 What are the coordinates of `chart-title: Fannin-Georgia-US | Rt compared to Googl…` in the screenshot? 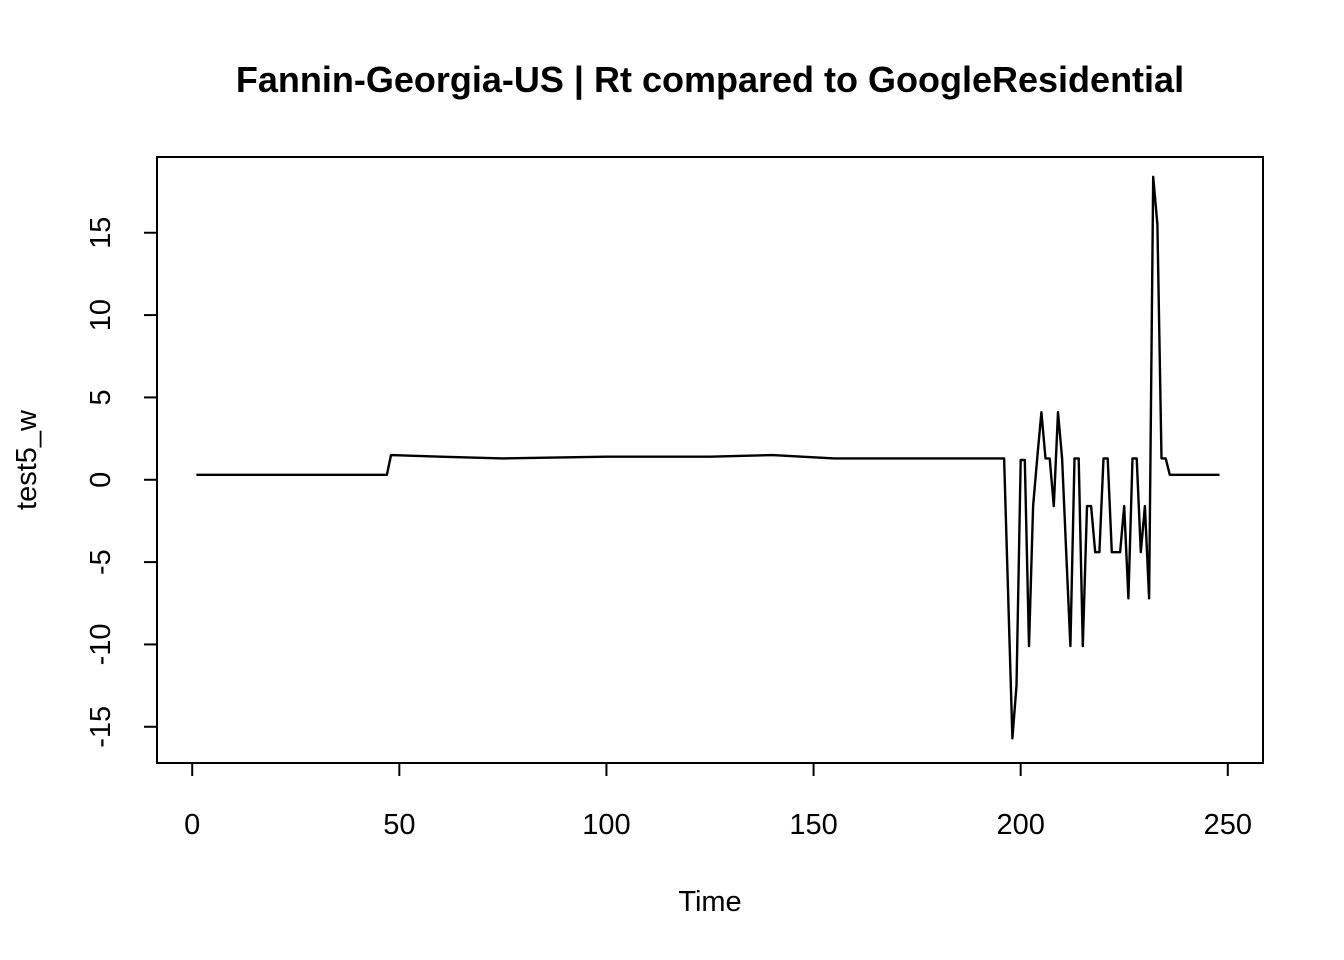 It's located at (710, 80).